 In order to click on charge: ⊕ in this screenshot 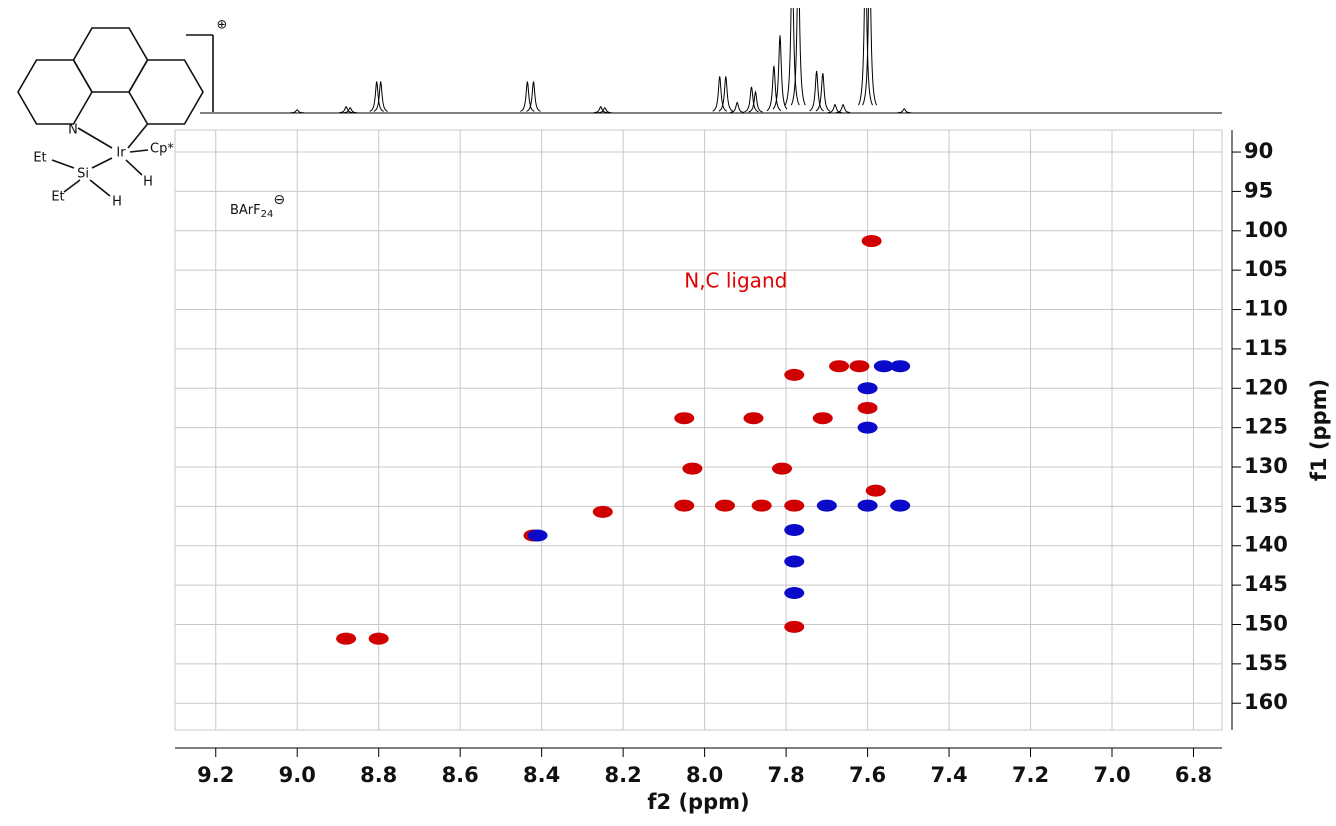, I will do `click(222, 25)`.